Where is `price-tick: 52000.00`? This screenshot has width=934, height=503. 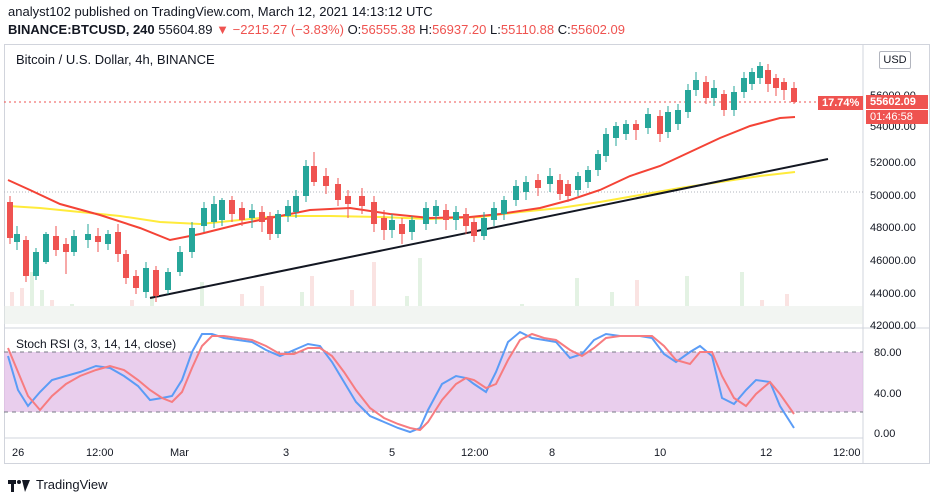
price-tick: 52000.00 is located at coordinates (893, 163).